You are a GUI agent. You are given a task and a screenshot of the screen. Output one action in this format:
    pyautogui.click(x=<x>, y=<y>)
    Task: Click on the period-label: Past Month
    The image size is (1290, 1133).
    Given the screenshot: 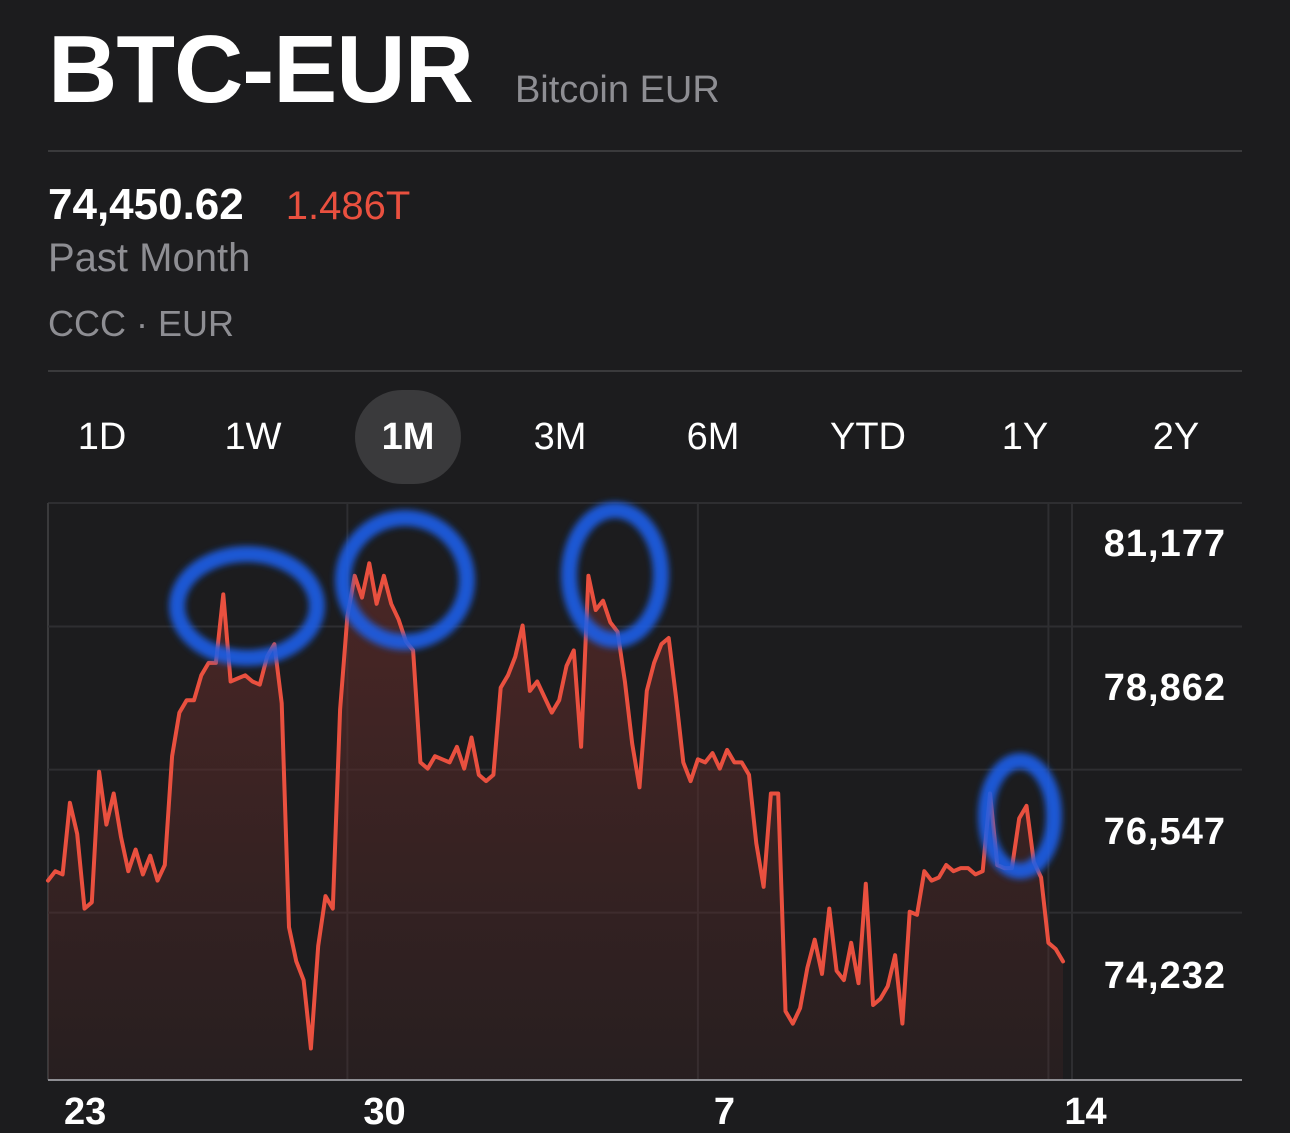 What is the action you would take?
    pyautogui.click(x=149, y=258)
    